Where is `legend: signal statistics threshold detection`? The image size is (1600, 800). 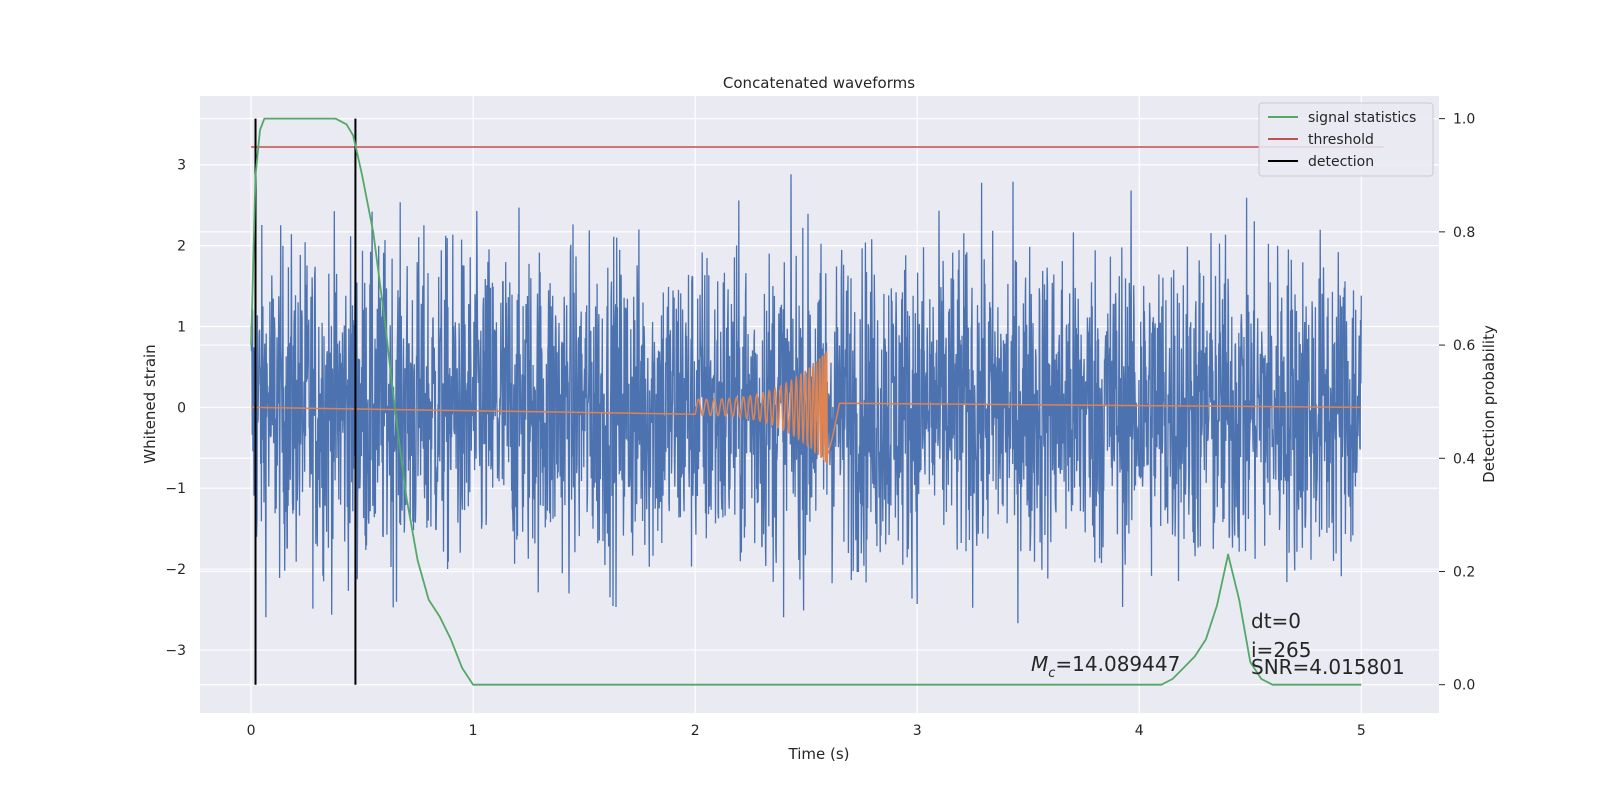
legend: signal statistics threshold detection is located at coordinates (1346, 139).